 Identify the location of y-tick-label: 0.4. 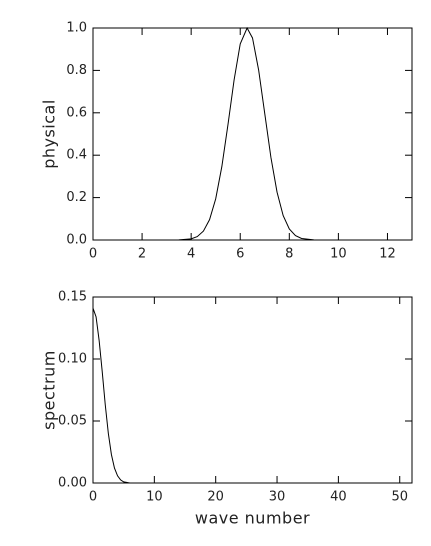
(76, 155).